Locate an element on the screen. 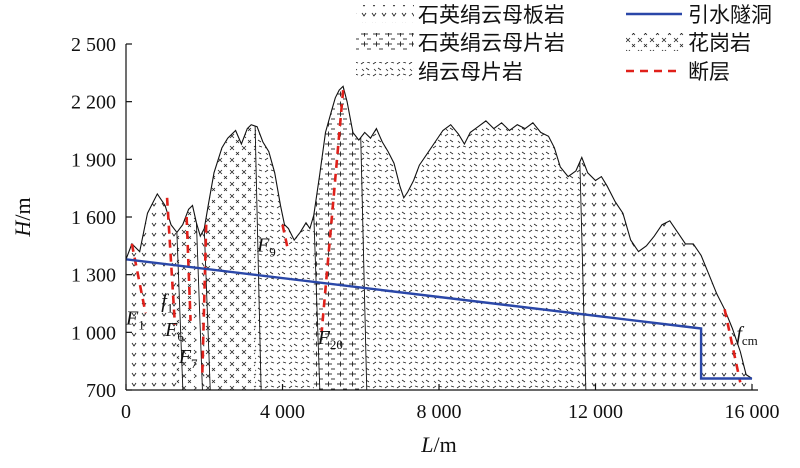 This screenshot has width=800, height=468. legend-label: 断层 is located at coordinates (709, 72).